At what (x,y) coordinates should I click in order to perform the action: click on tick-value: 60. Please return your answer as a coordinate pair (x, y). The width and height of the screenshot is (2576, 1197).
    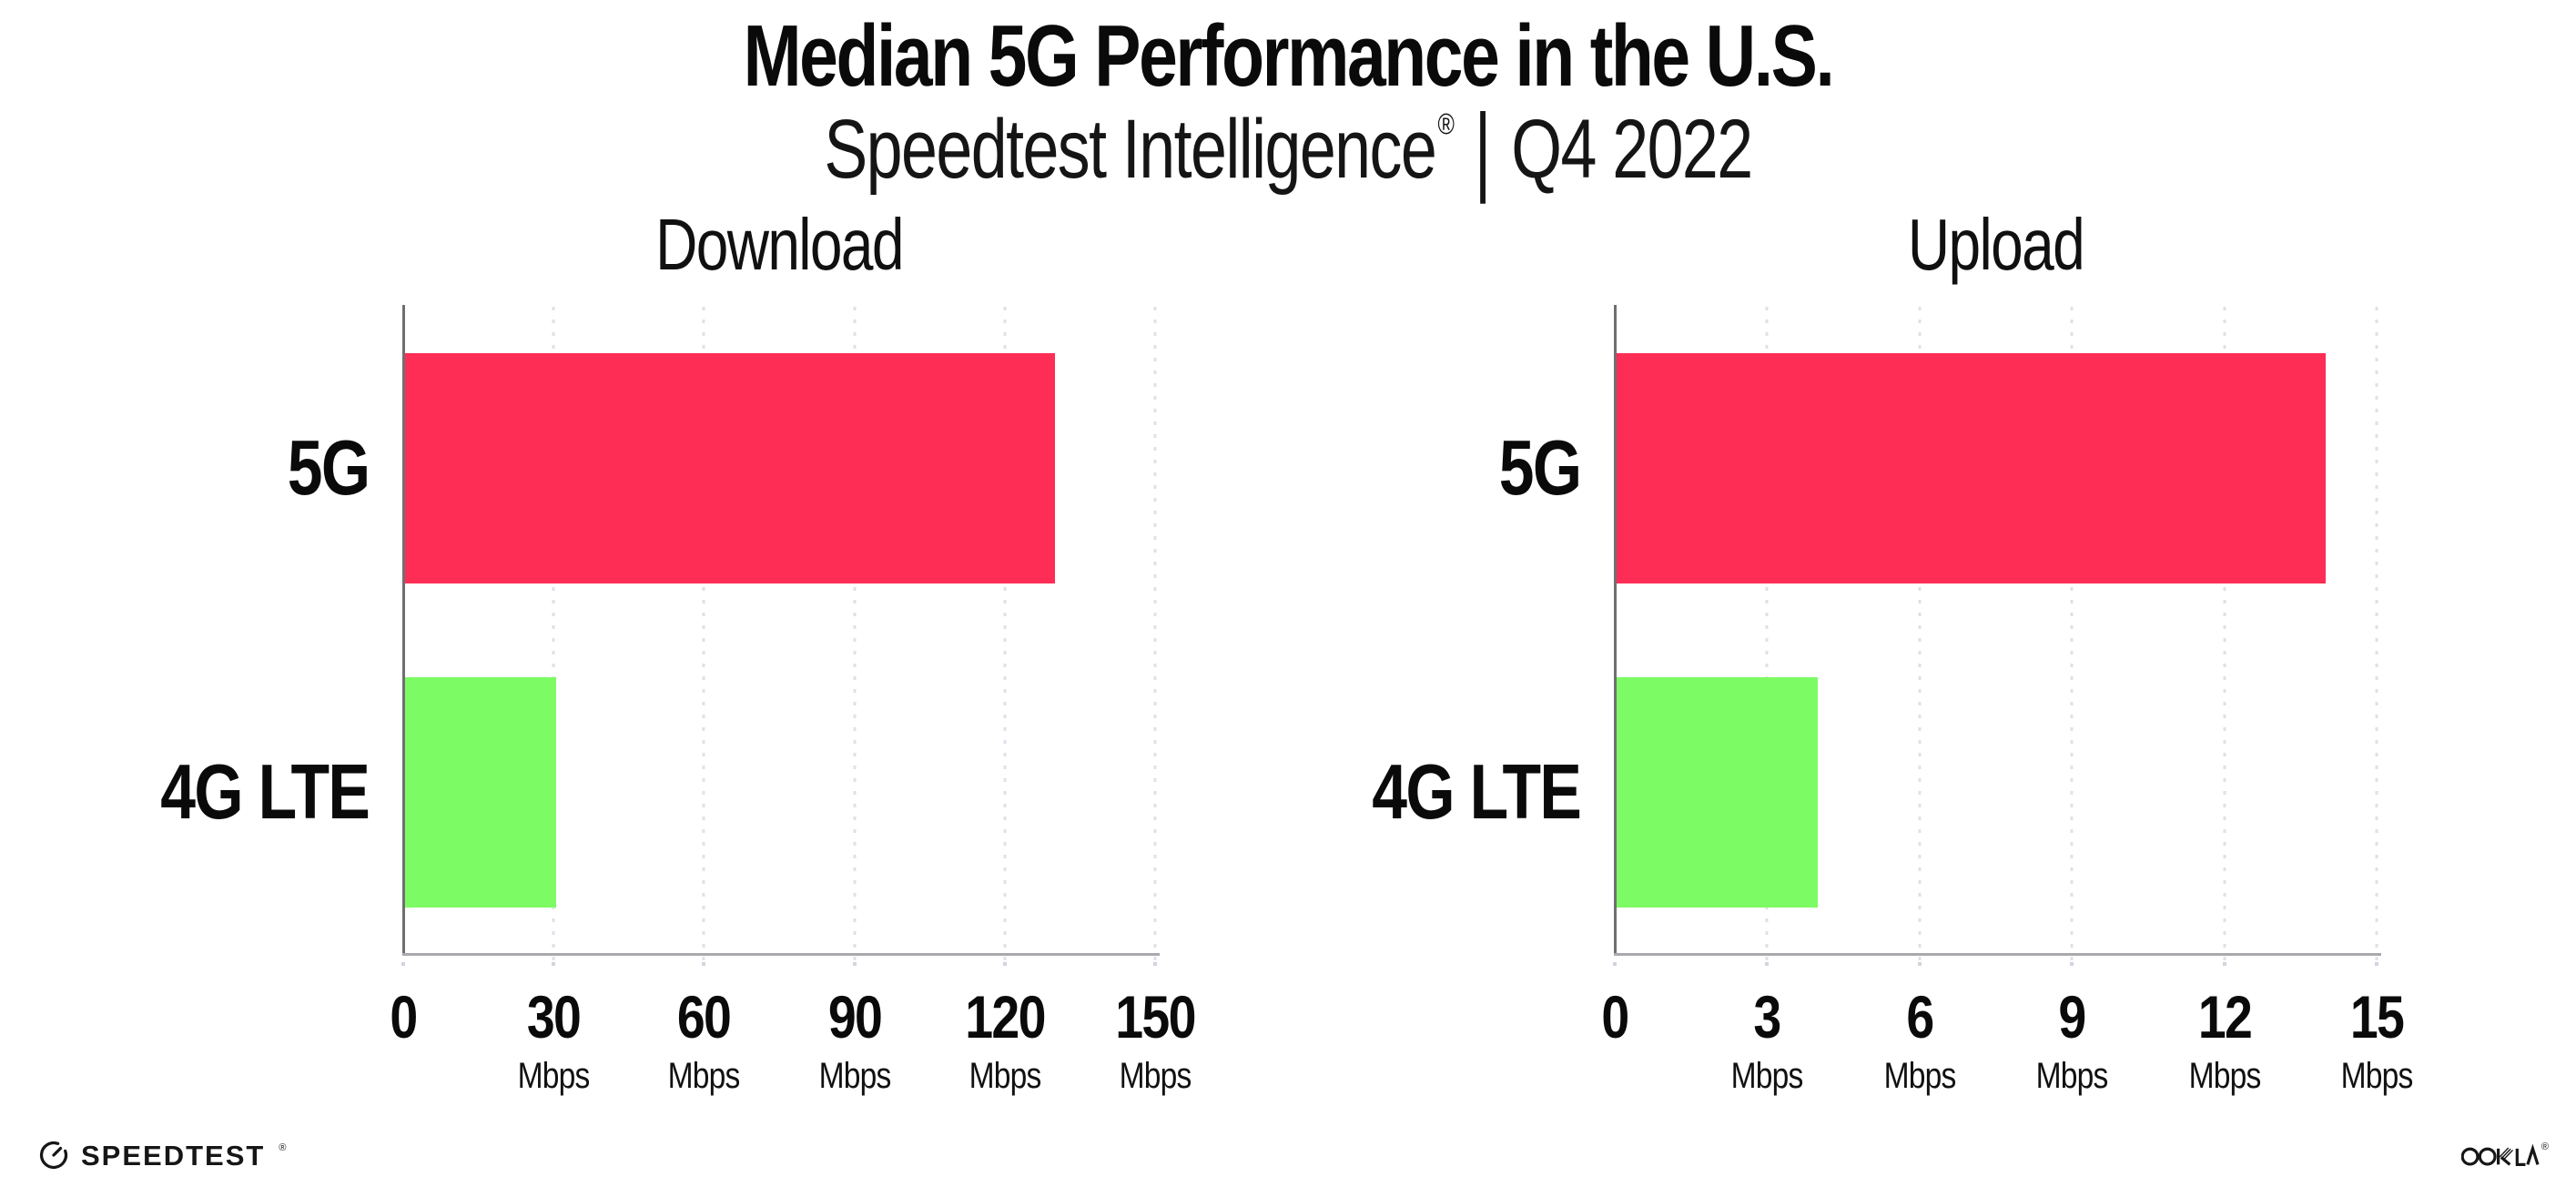
    Looking at the image, I should click on (704, 1017).